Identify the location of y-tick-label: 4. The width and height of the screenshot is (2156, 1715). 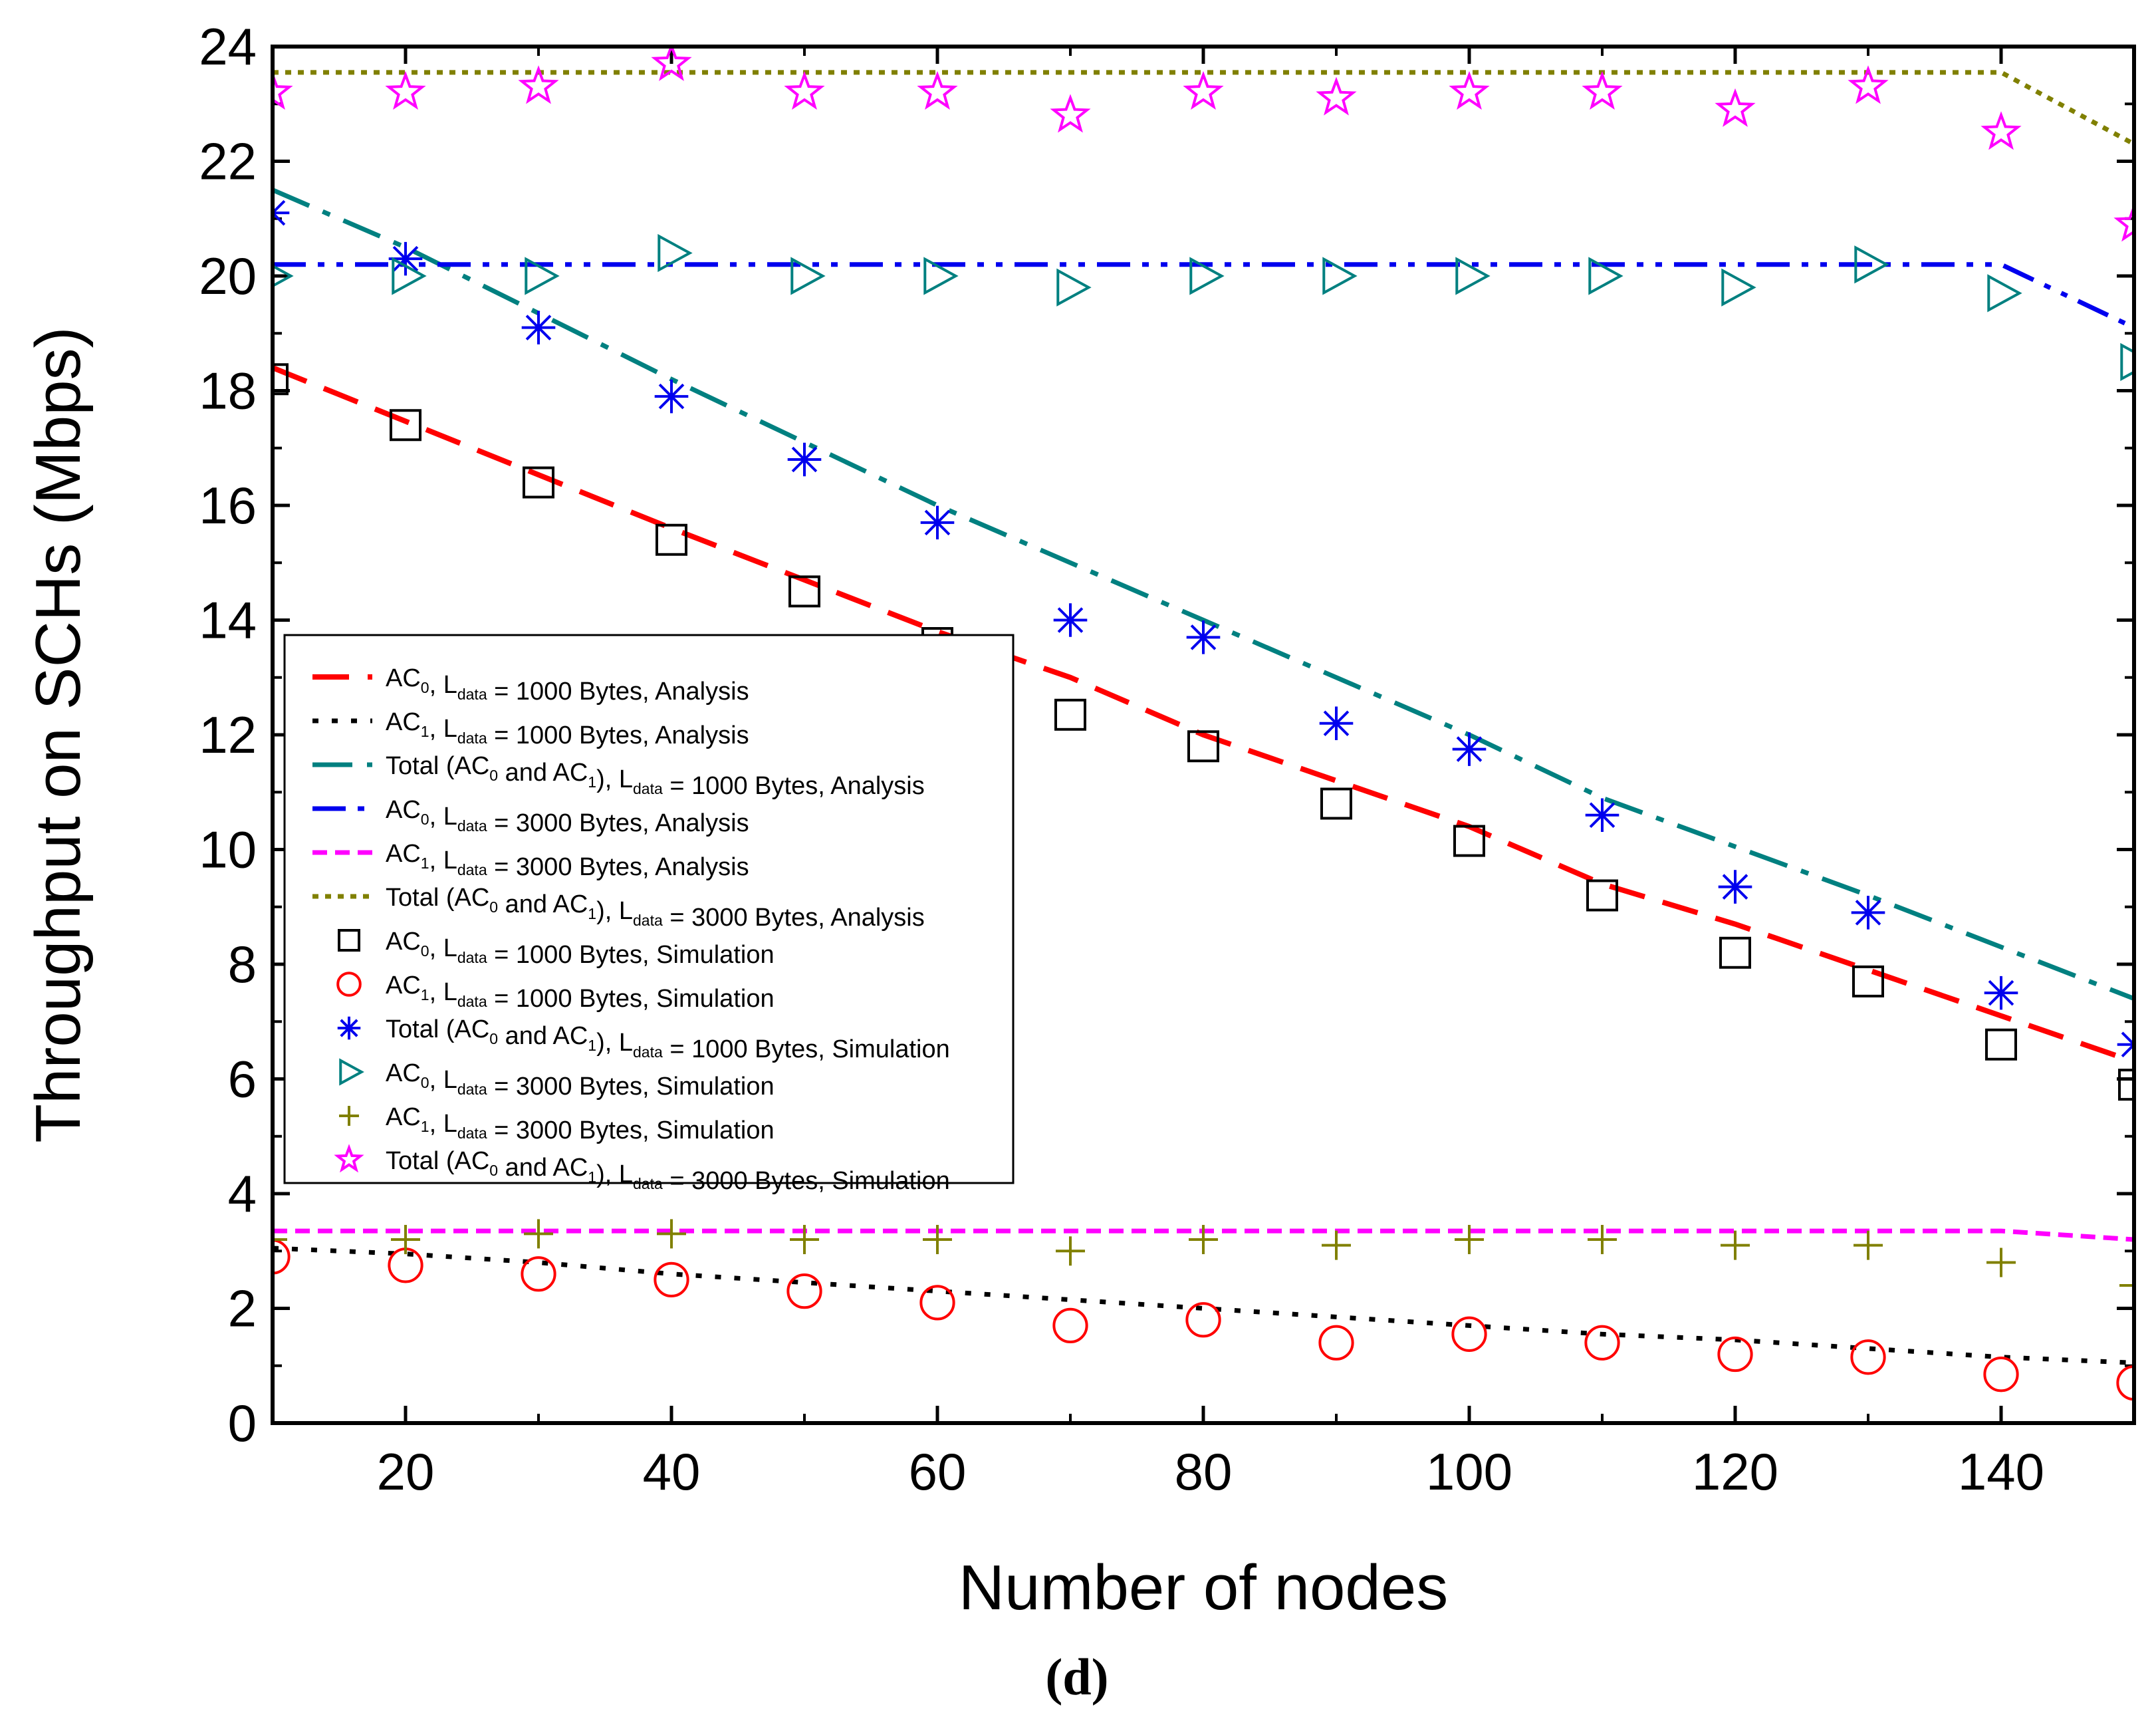
(243, 1193).